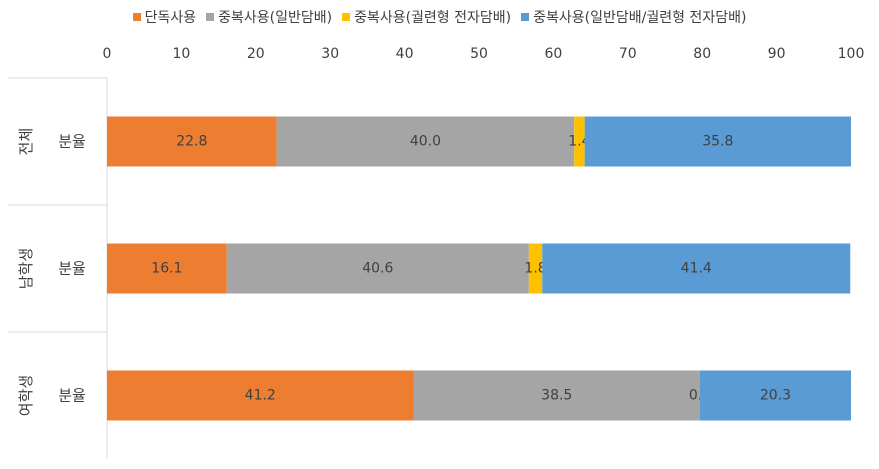  I want to click on legend-label-dual-heated: 중복사용(궐련형 전자담배), so click(433, 18).